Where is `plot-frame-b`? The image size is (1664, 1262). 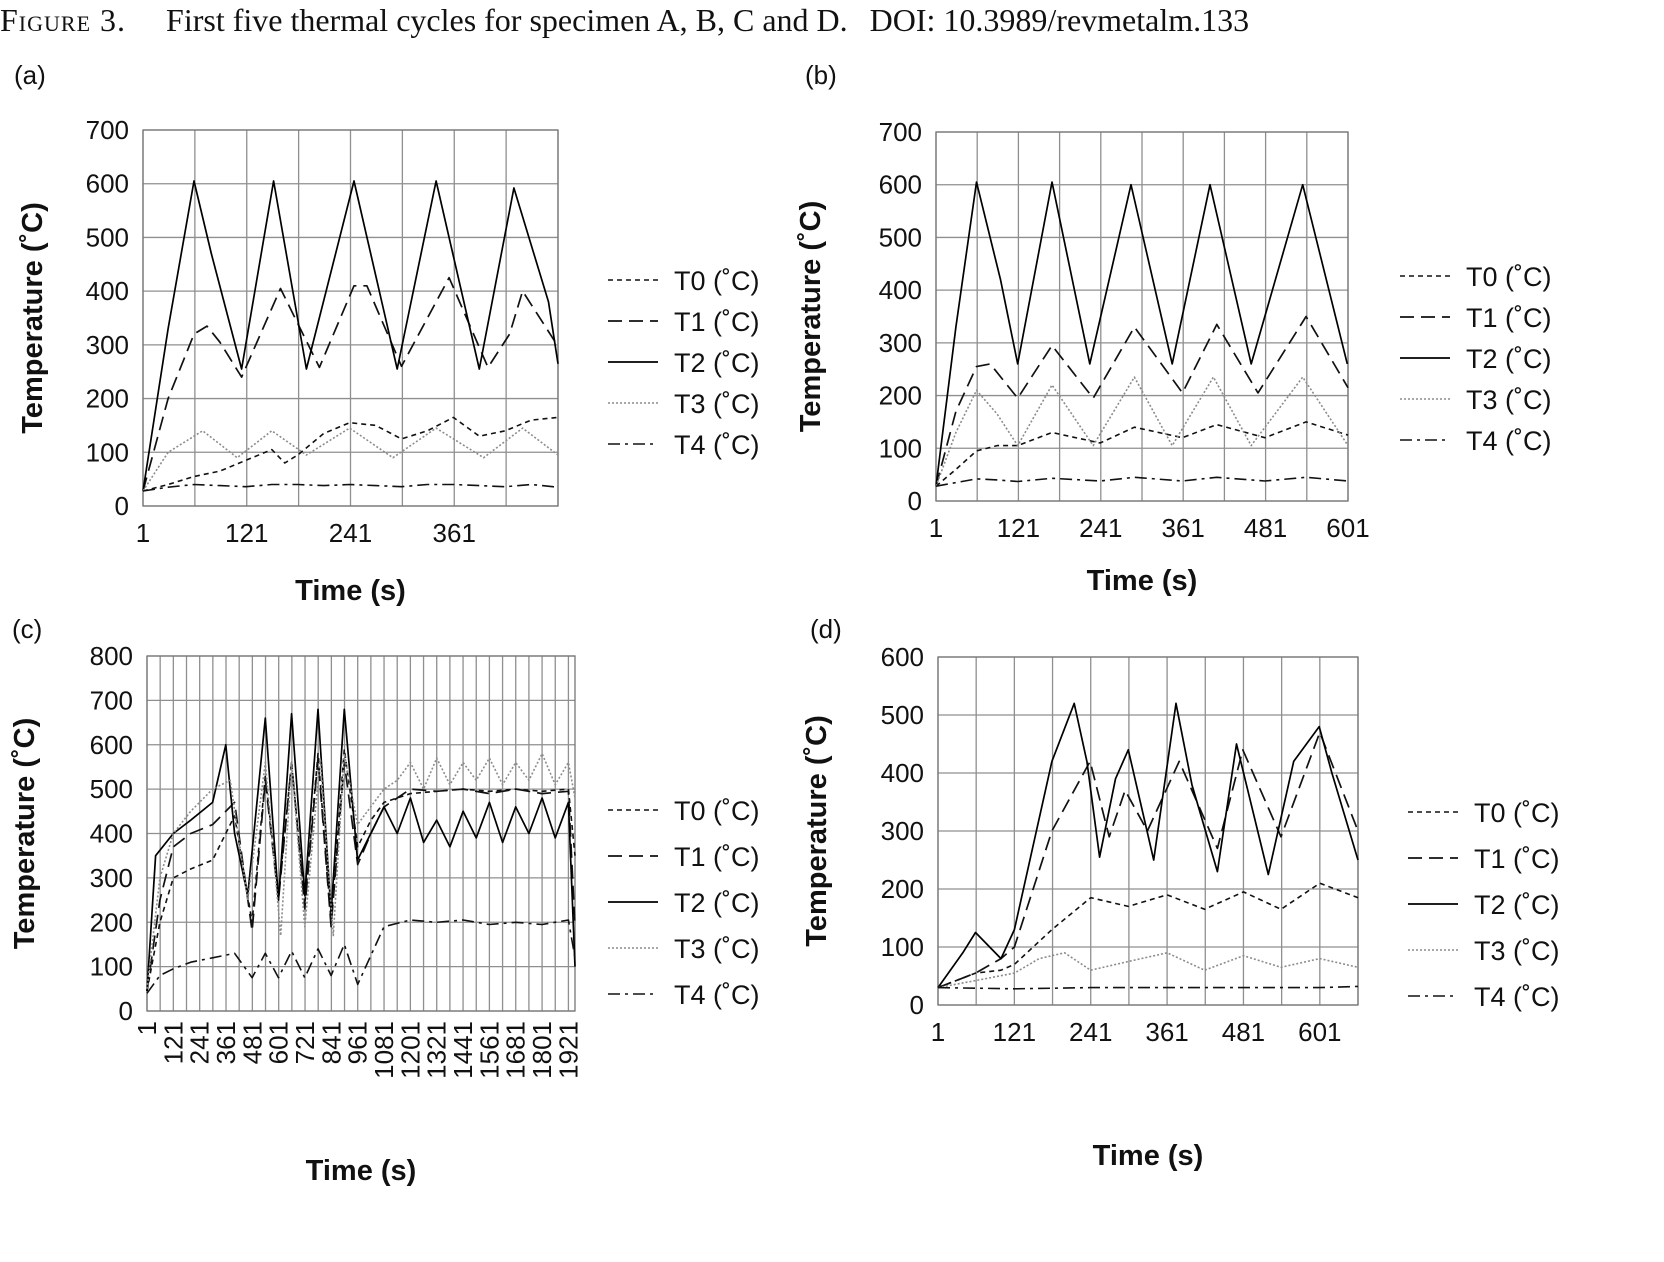 plot-frame-b is located at coordinates (1142, 316).